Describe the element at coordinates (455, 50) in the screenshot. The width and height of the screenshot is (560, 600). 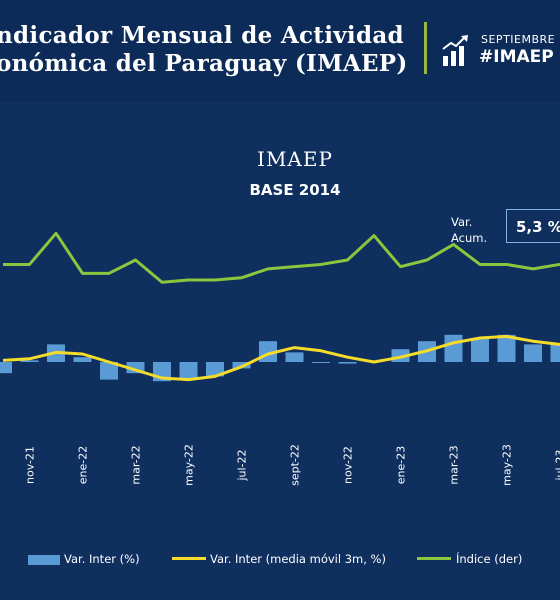
I see `chart-trend-icon` at that location.